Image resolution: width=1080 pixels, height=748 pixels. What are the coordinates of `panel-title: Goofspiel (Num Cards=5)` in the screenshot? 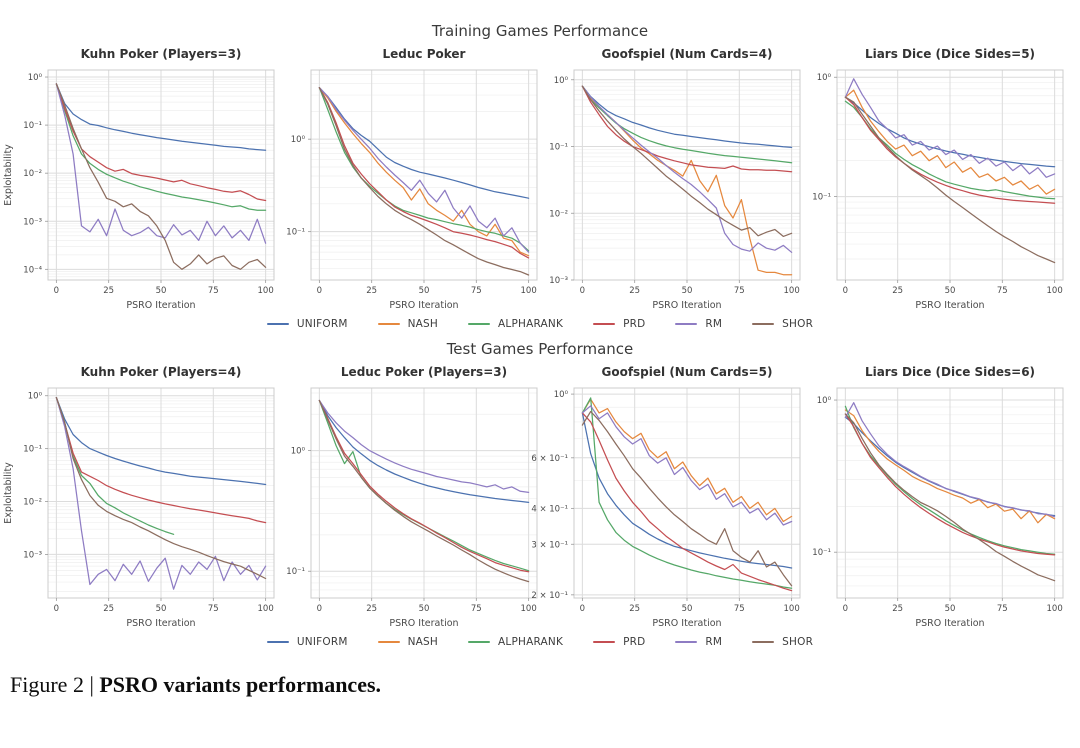 It's located at (686, 372).